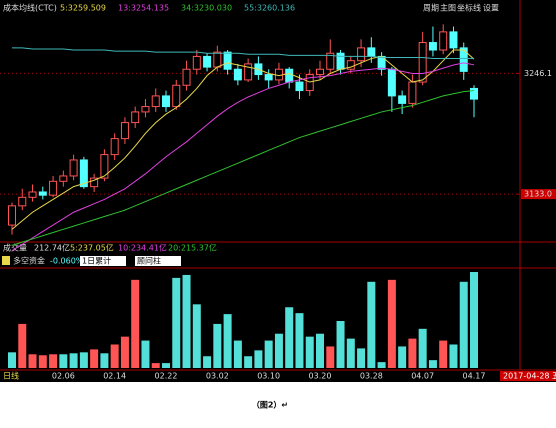 Image resolution: width=556 pixels, height=428 pixels. Describe the element at coordinates (268, 376) in the screenshot. I see `x-tick-label: 03.10` at that location.